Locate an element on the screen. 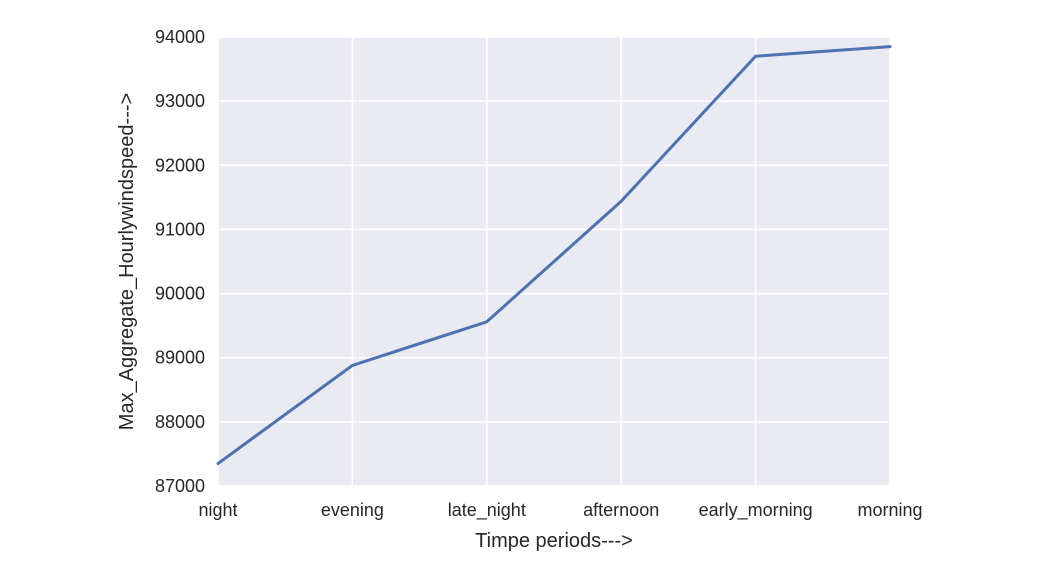 The height and width of the screenshot is (576, 1051). y-tick-label: 91000 is located at coordinates (180, 229).